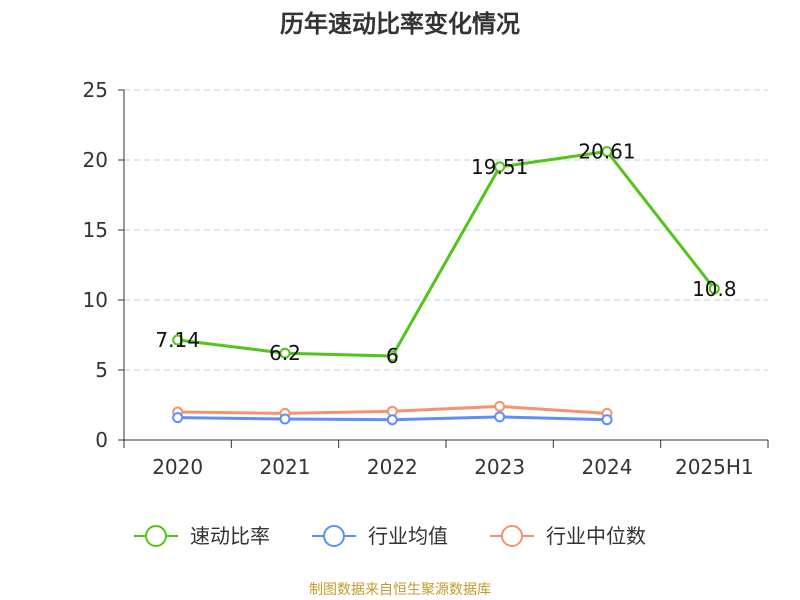  Describe the element at coordinates (95, 160) in the screenshot. I see `y-tick-label: 20` at that location.